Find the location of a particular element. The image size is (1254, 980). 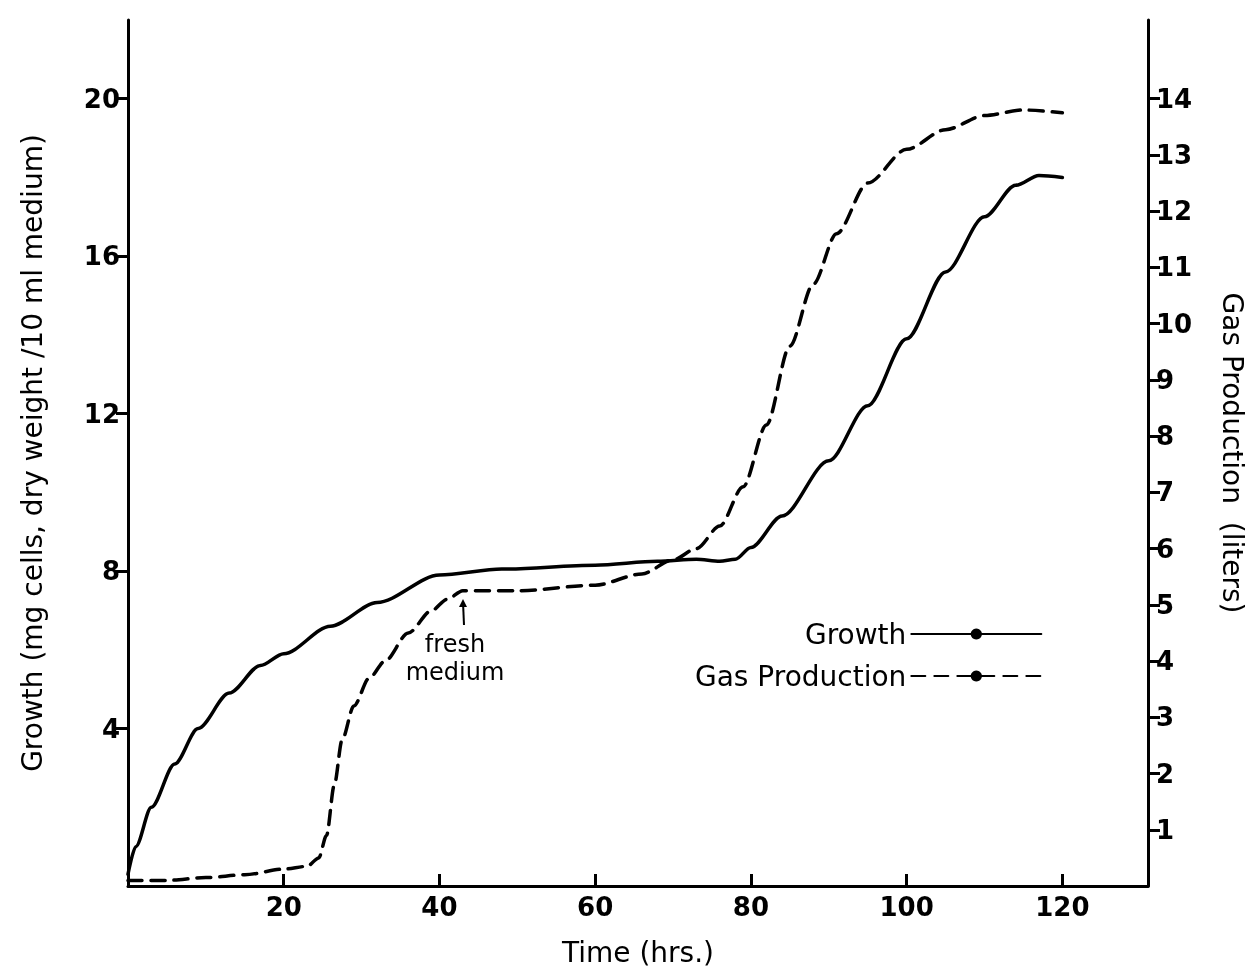

x-tick-label: 80 is located at coordinates (750, 907).